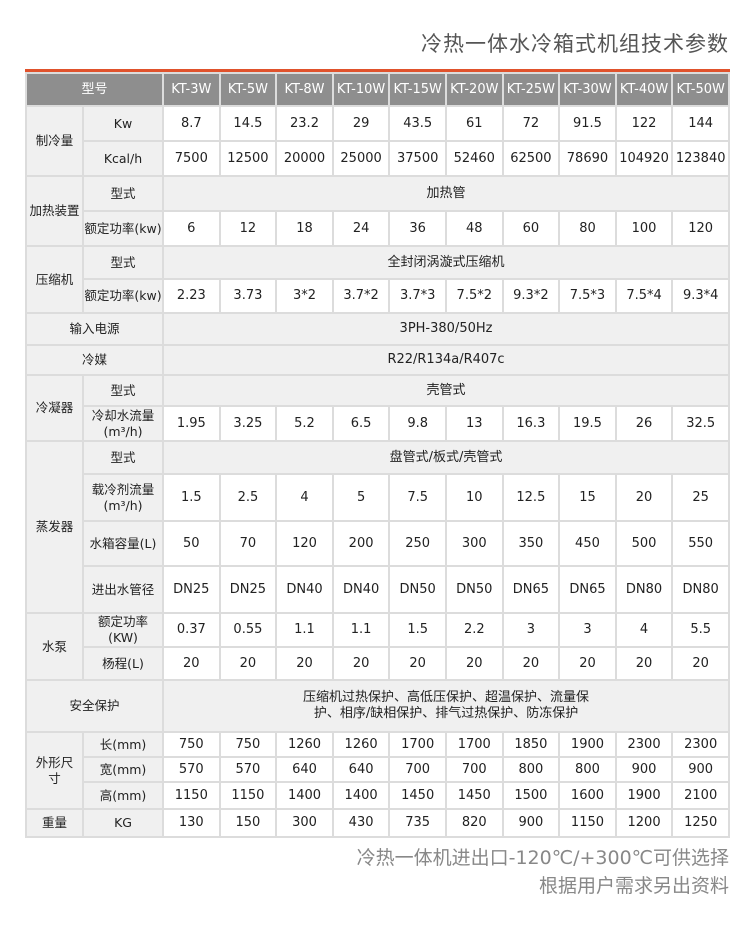 The width and height of the screenshot is (751, 927). I want to click on row-label: 宽(mm), so click(123, 769).